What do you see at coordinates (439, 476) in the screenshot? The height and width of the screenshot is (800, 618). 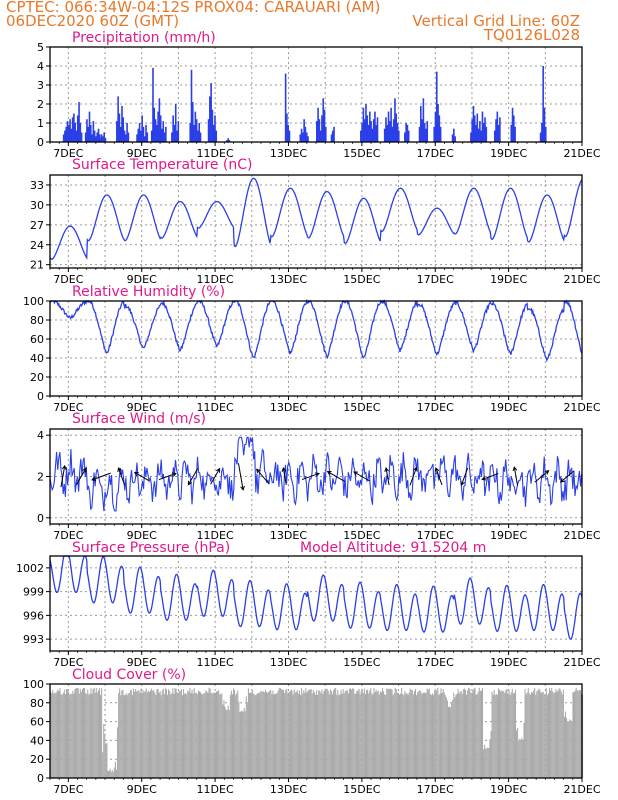 I see `wind-vector` at bounding box center [439, 476].